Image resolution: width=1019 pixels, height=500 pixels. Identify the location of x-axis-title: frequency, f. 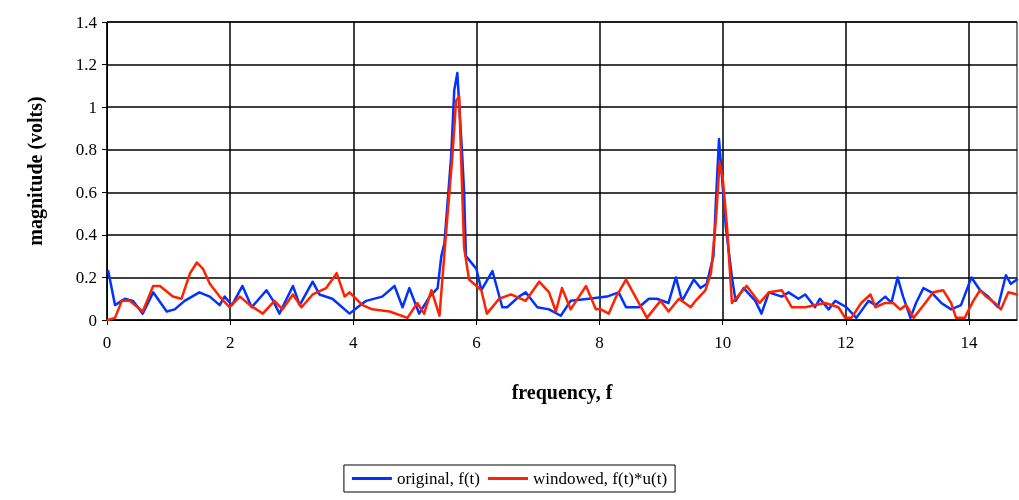
(562, 392).